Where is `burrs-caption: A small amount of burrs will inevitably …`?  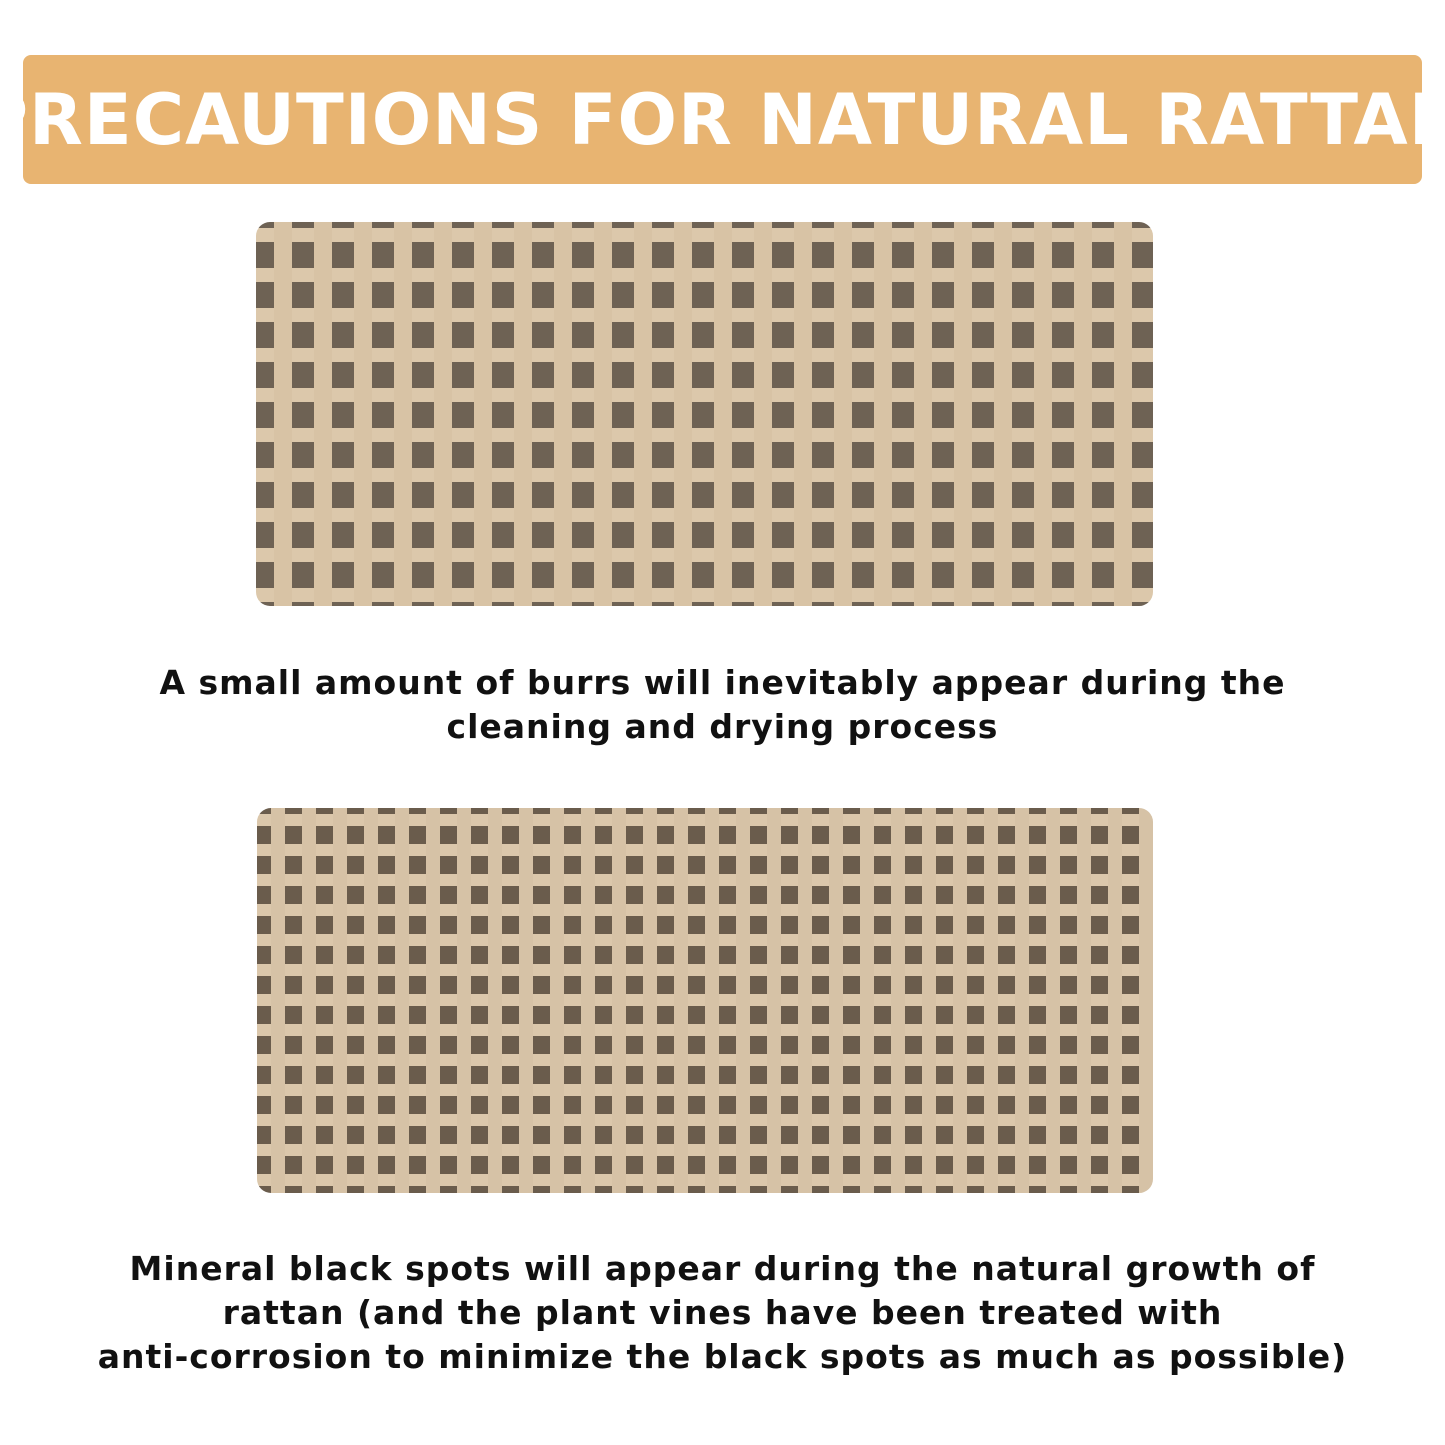 burrs-caption: A small amount of burrs will inevitably … is located at coordinates (722, 705).